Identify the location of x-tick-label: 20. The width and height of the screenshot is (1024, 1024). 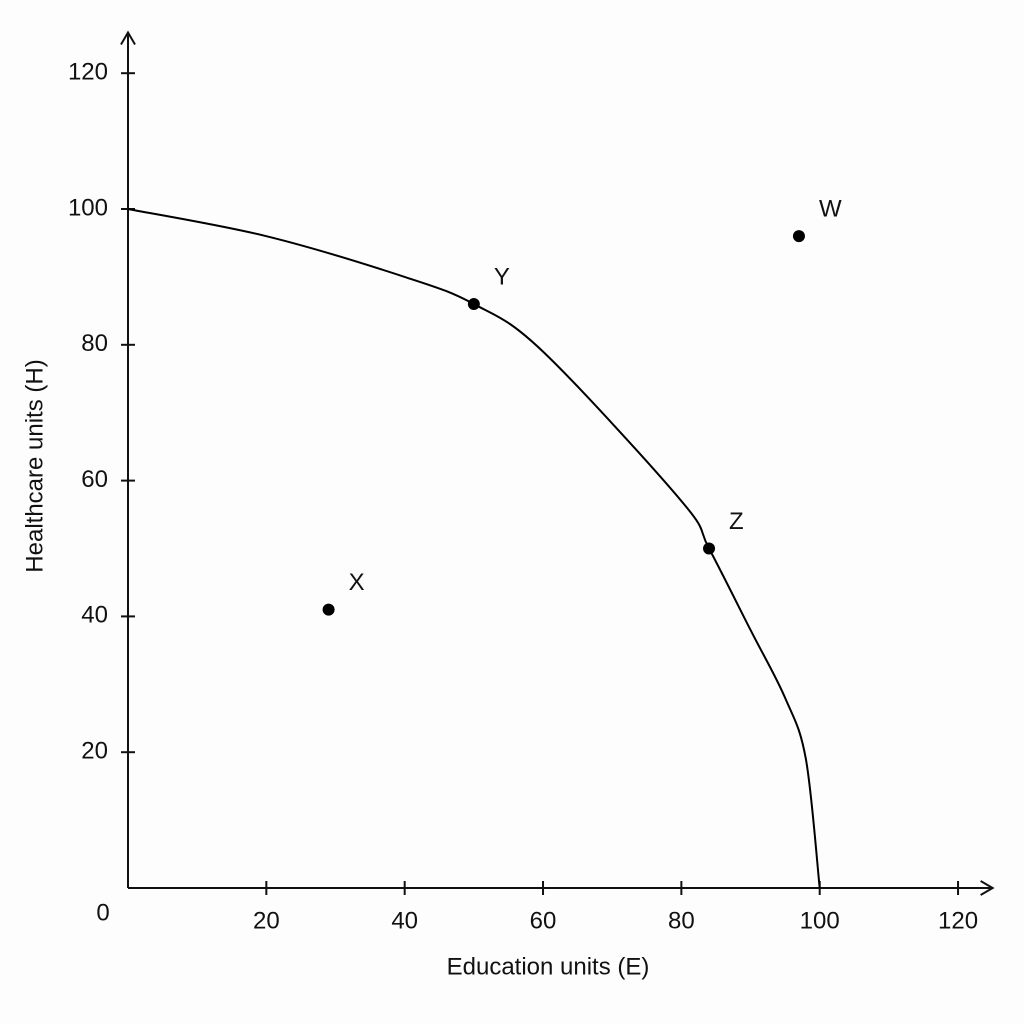
(266, 920).